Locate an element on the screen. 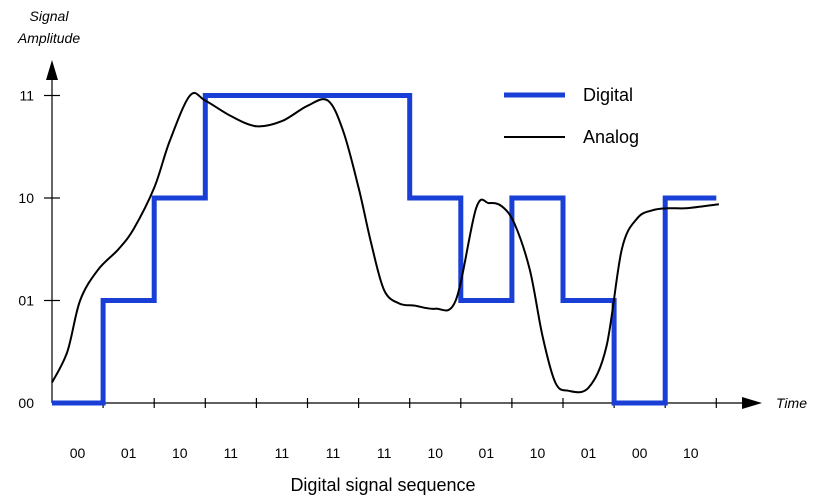 This screenshot has height=498, width=816. y-axis-label-line-1: Signal is located at coordinates (50, 16).